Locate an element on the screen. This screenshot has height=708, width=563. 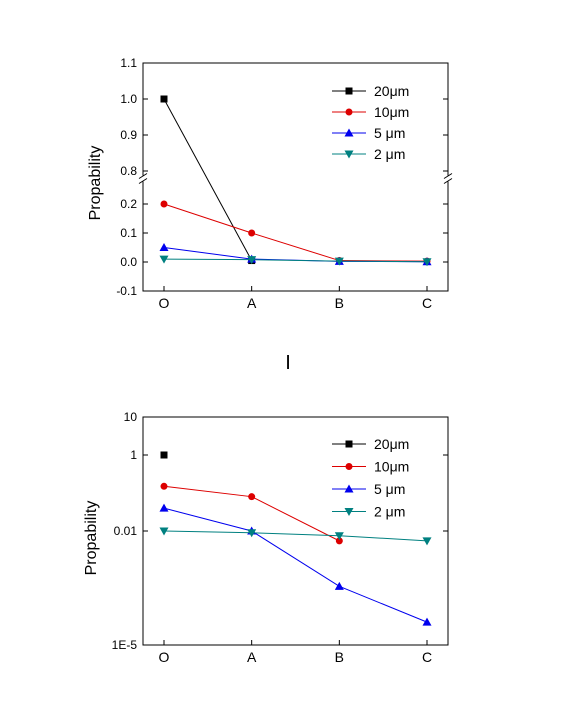
y-tick-label: 1 is located at coordinates (133, 455).